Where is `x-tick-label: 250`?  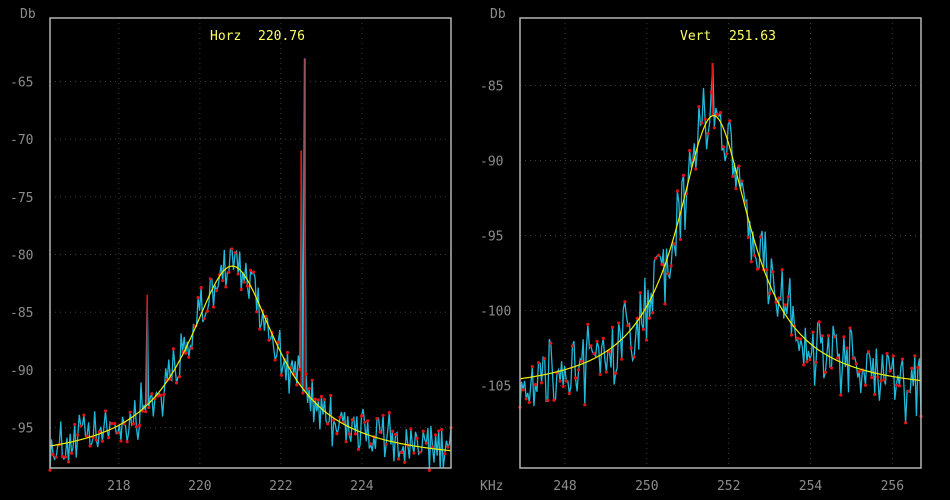
x-tick-label: 250 is located at coordinates (646, 486).